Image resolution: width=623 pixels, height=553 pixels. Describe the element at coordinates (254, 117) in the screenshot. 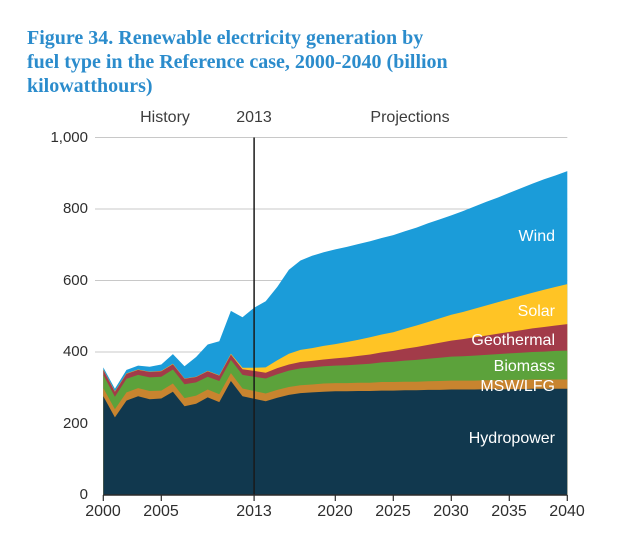

I see `period-label-2013: 2013` at that location.